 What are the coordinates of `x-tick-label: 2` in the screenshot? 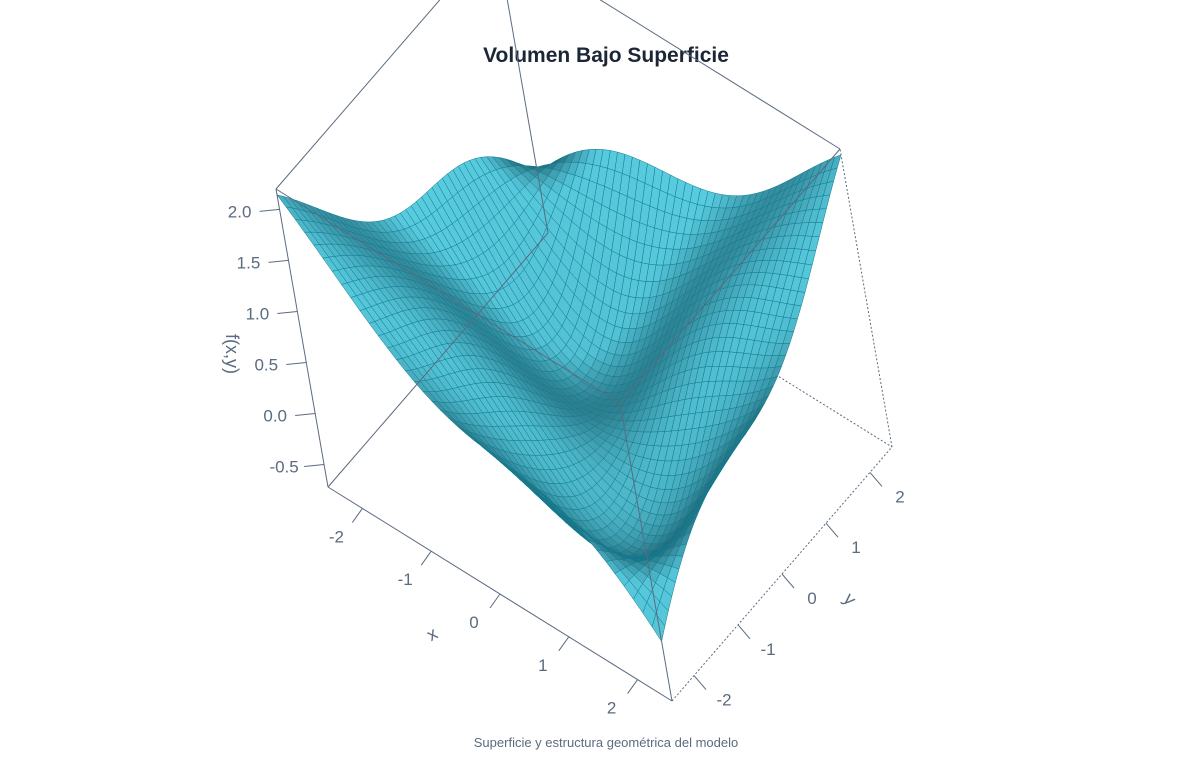 It's located at (611, 708).